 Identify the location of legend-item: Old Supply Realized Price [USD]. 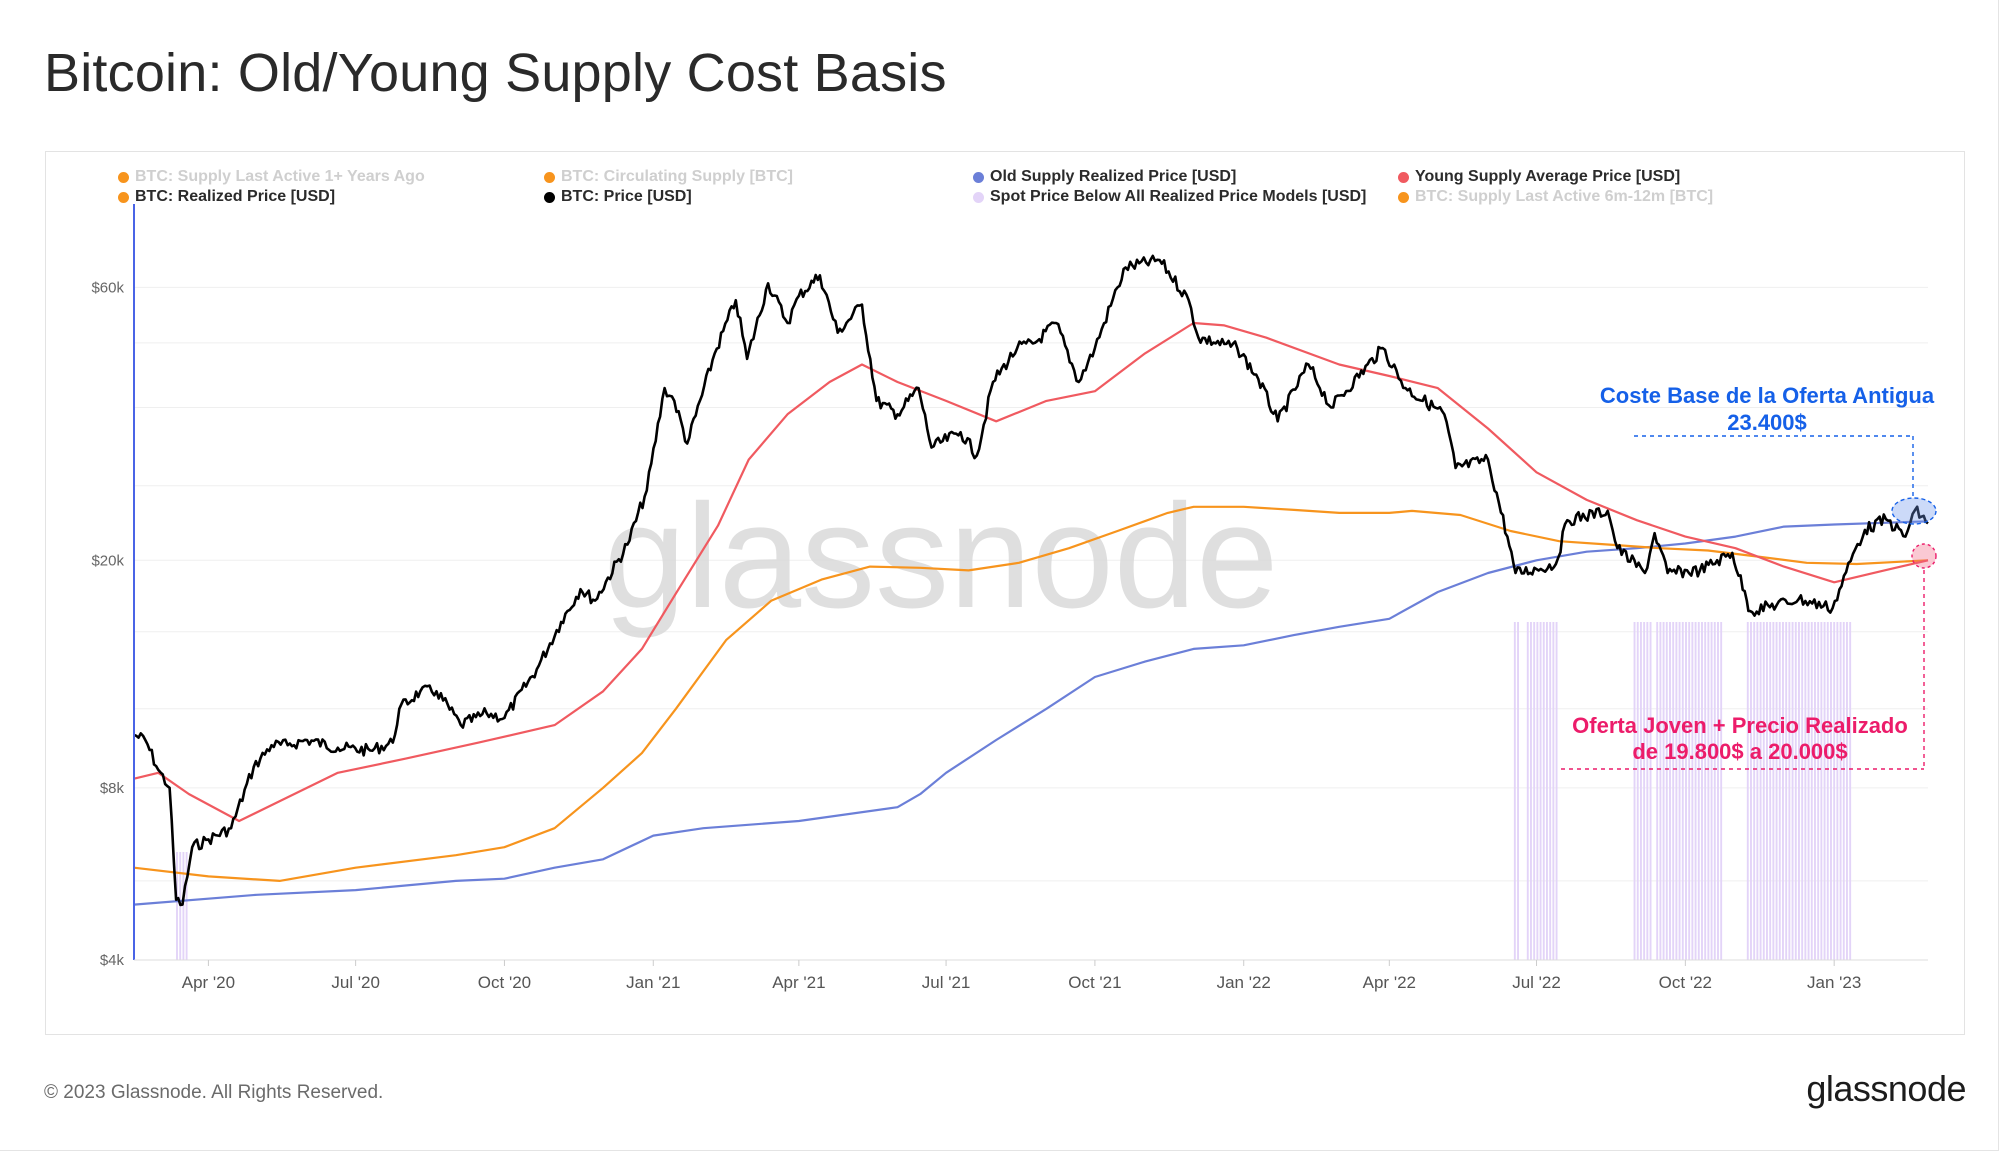
(1104, 177).